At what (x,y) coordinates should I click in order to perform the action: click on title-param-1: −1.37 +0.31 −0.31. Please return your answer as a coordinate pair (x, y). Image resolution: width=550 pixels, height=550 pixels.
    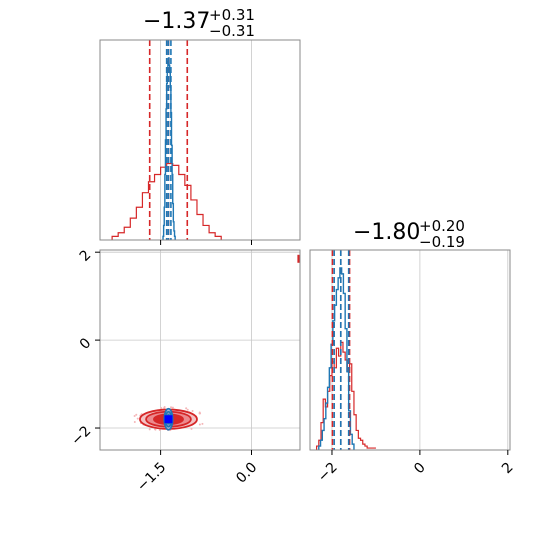
    Looking at the image, I should click on (199, 23).